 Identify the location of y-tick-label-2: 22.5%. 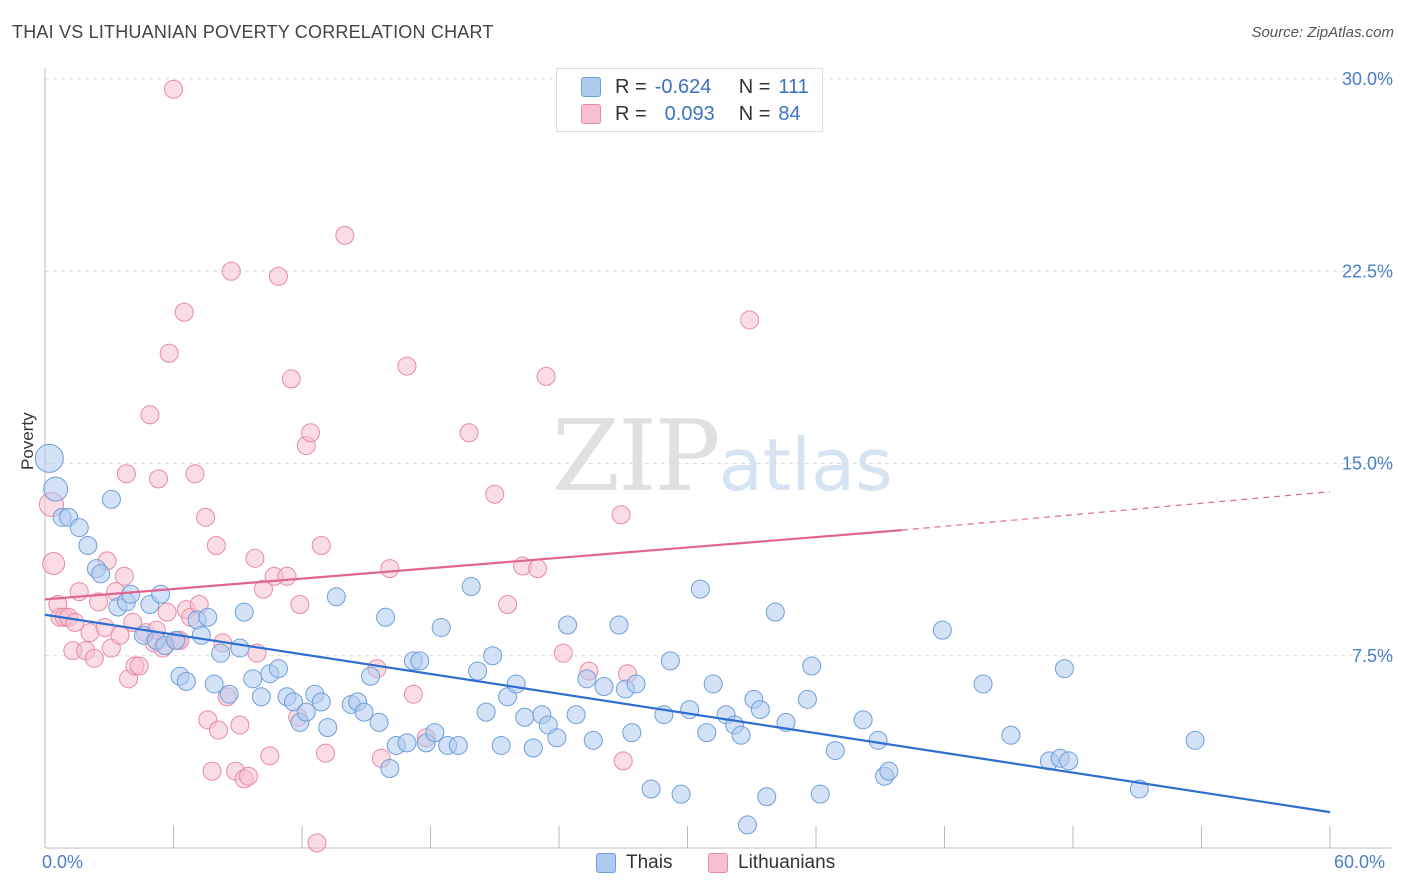
(1367, 271).